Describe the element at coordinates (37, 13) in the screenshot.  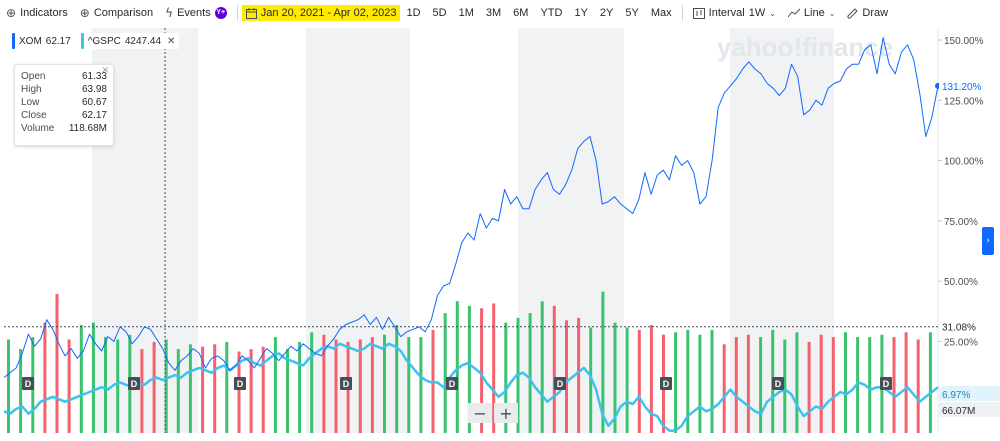
I see `indicators-button: ⊕ Indicators` at that location.